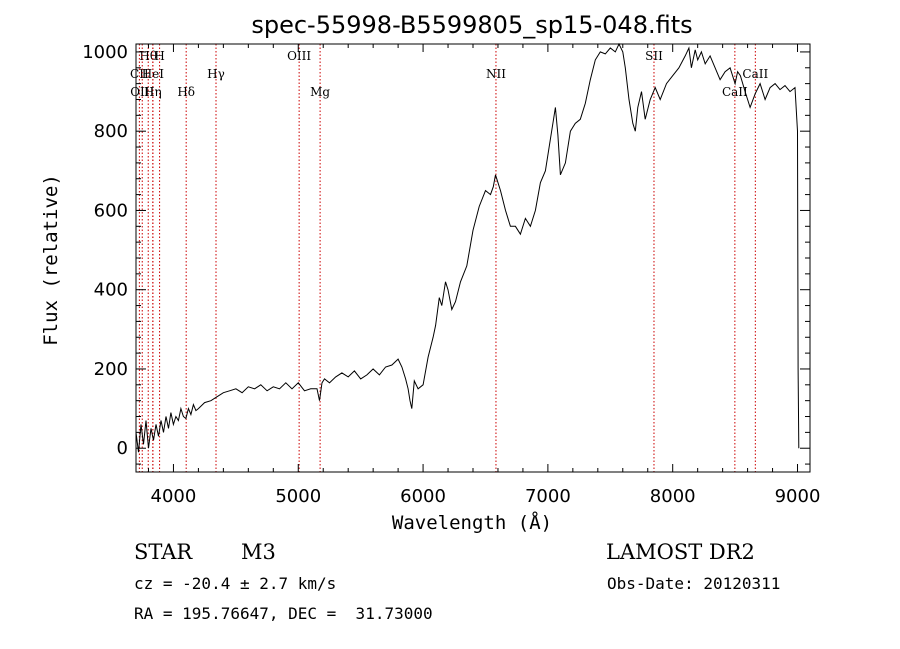  I want to click on y-tick-label-400: 400, so click(111, 290).